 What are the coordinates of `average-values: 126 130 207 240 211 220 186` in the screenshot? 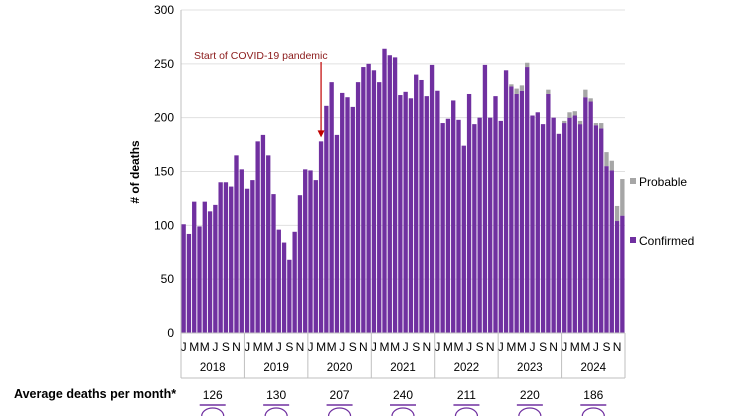 It's located at (403, 402).